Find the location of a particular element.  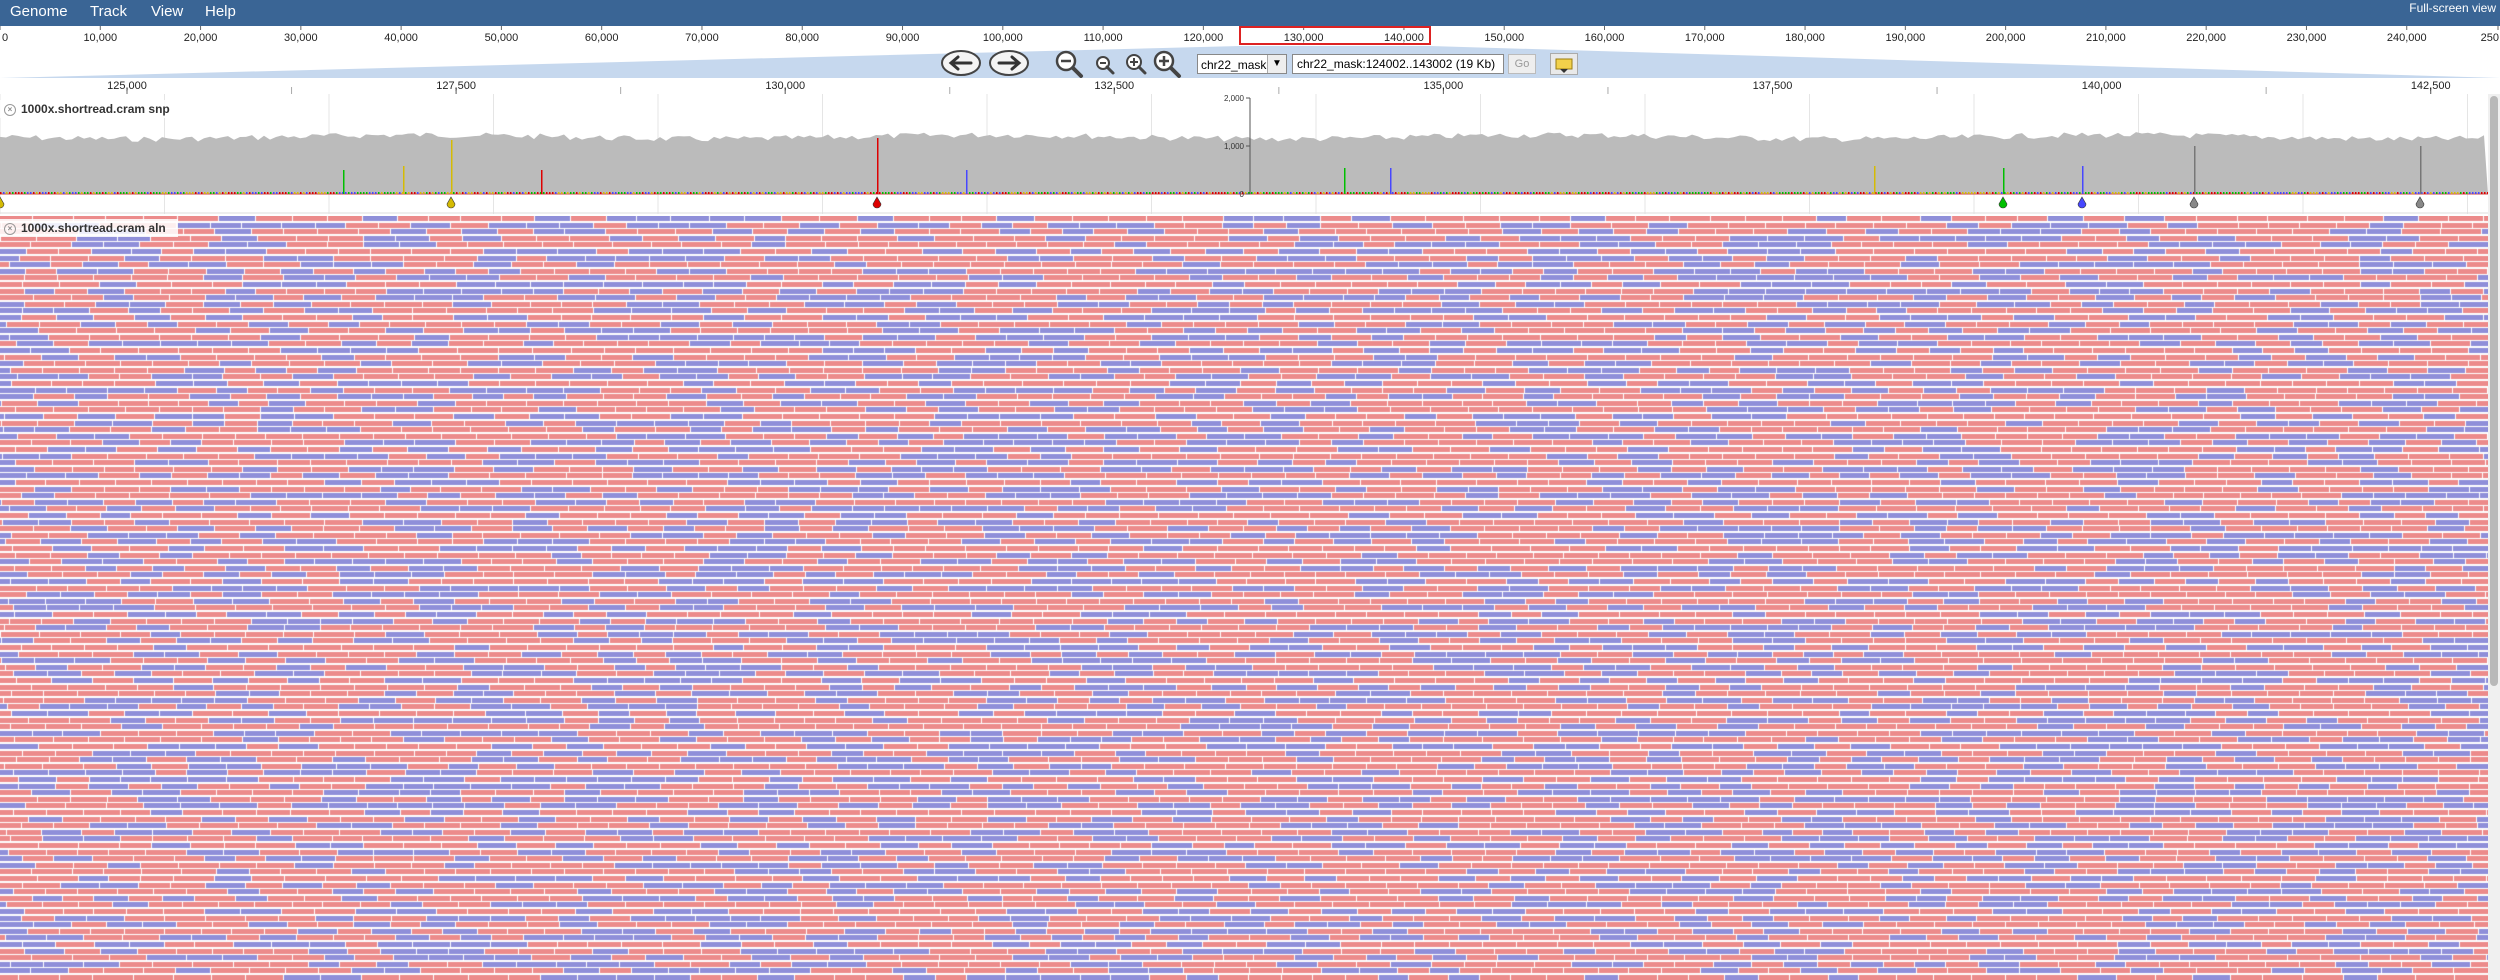

reference-sequence-select: chr22_mask ▼ is located at coordinates (1242, 64).